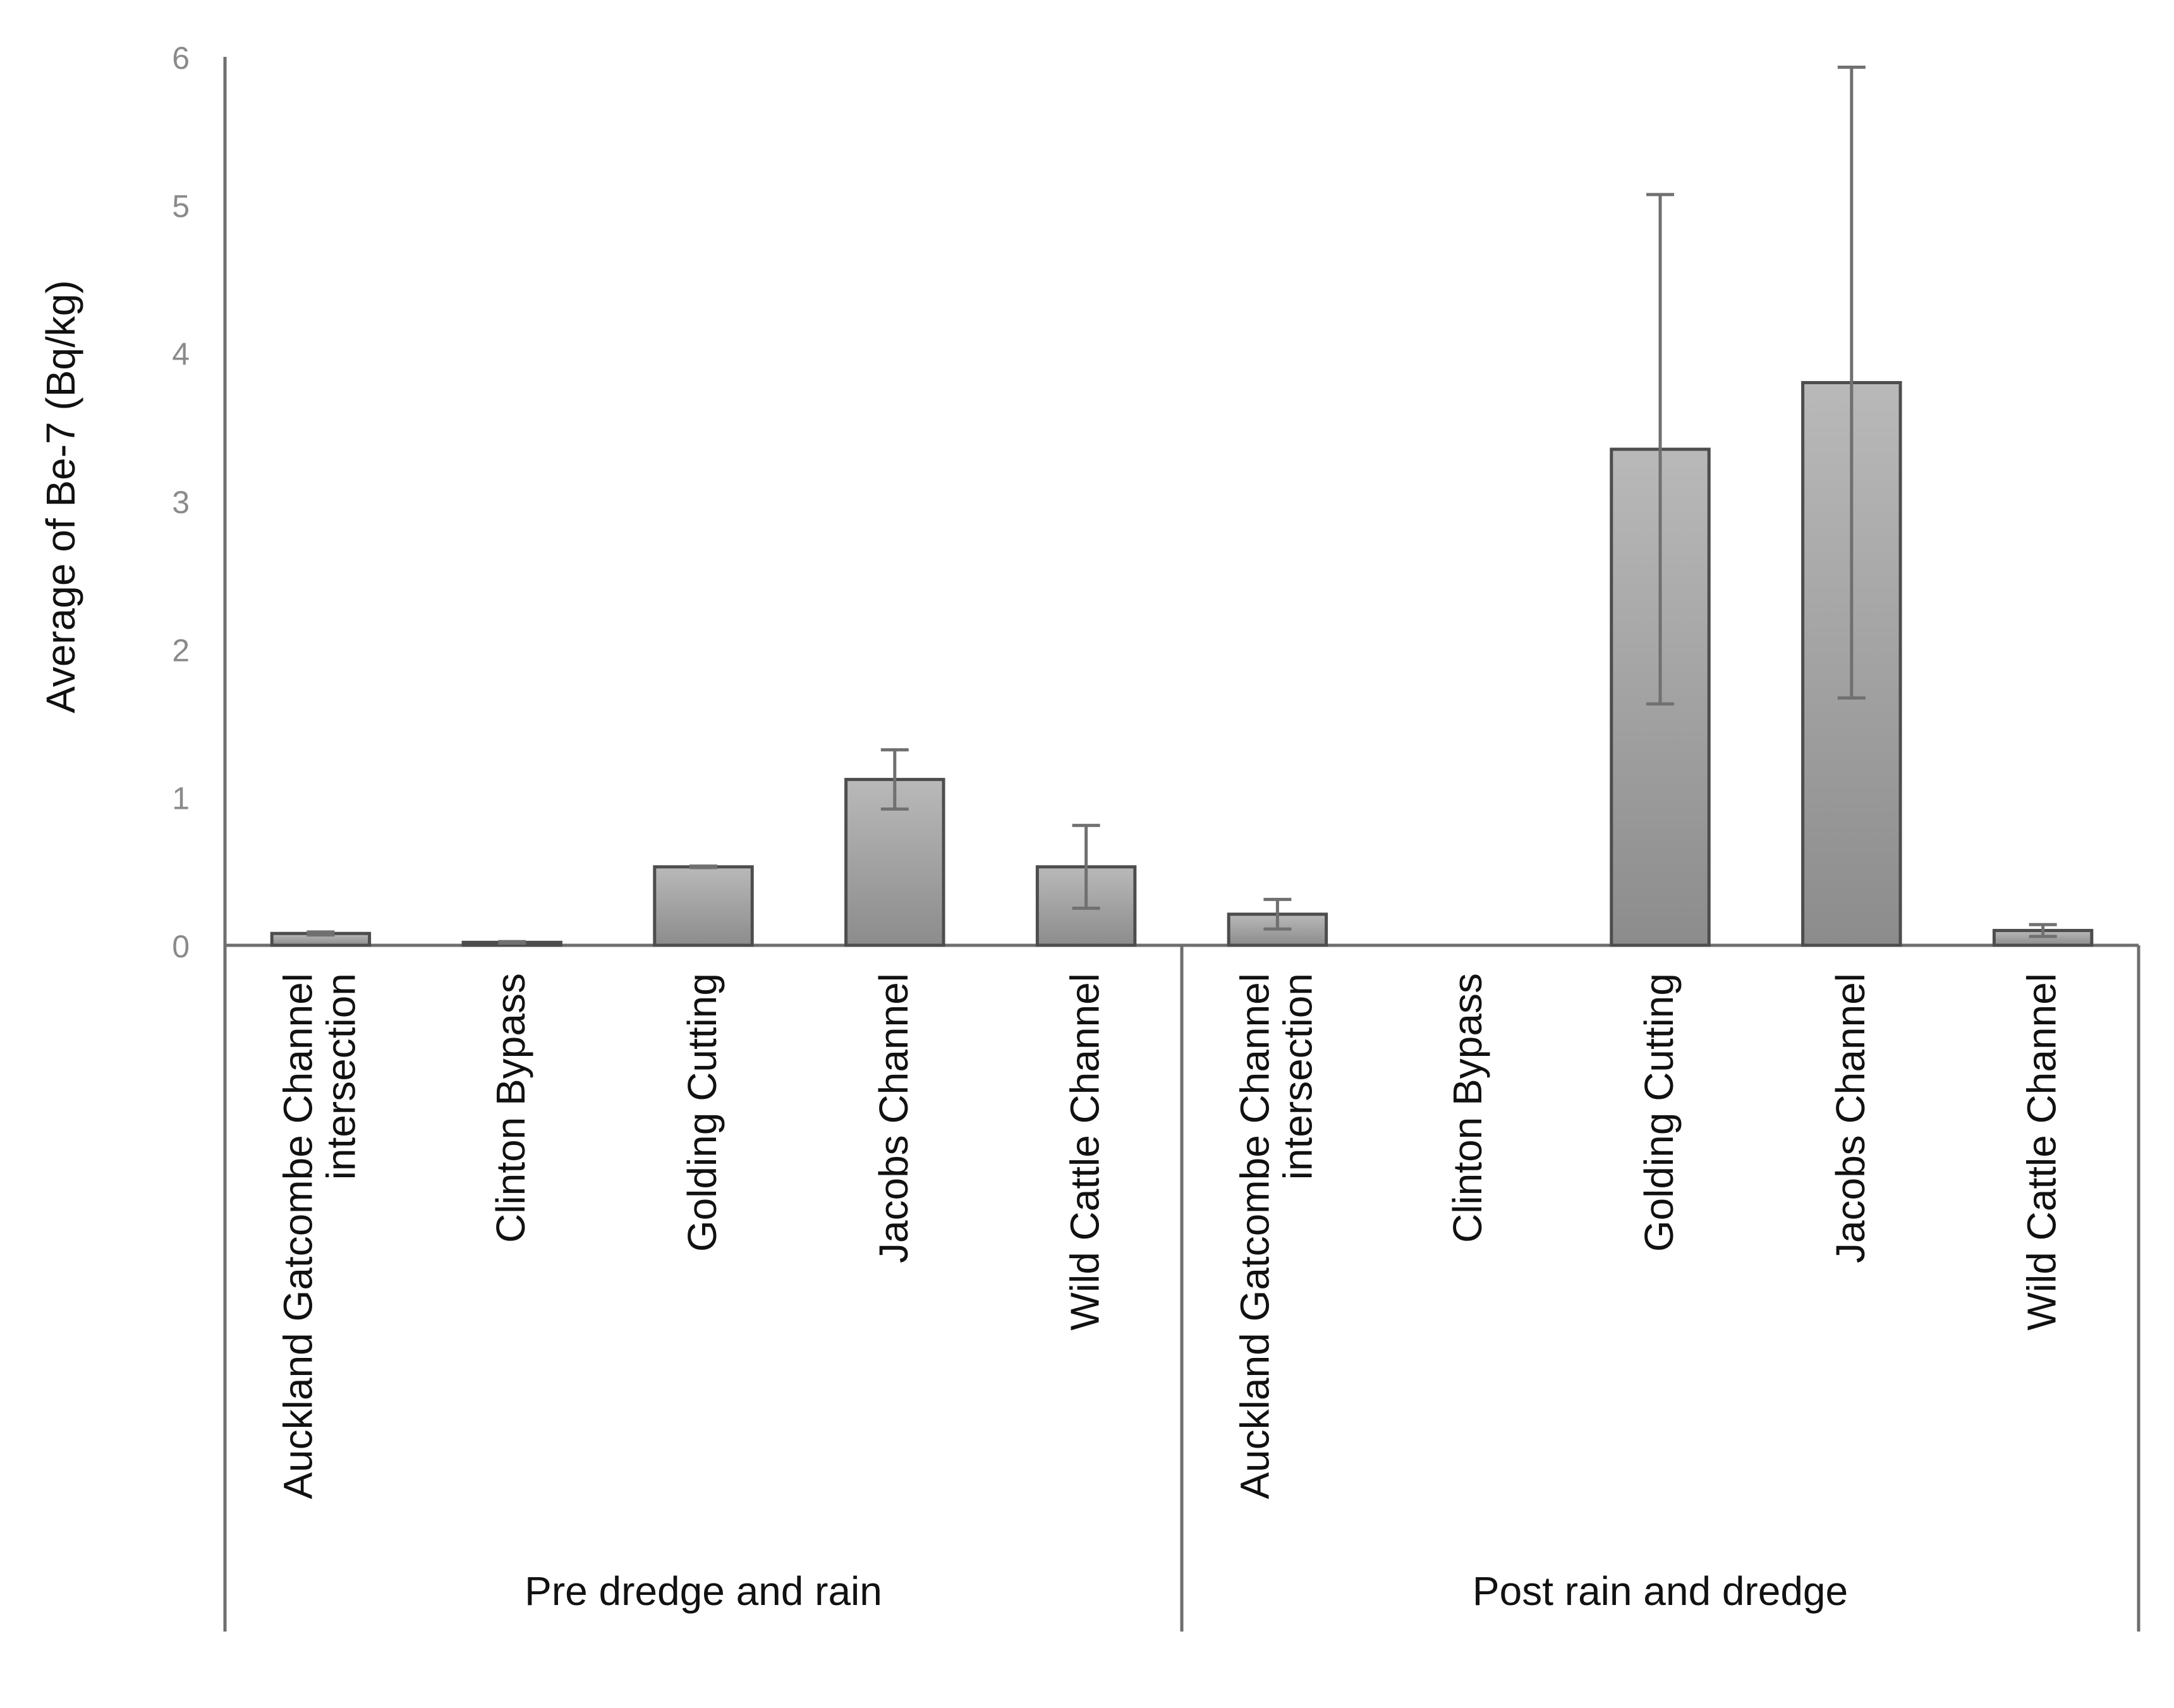 This screenshot has width=2174, height=1708. What do you see at coordinates (1660, 1591) in the screenshot?
I see `group-label: Post rain and dredge` at bounding box center [1660, 1591].